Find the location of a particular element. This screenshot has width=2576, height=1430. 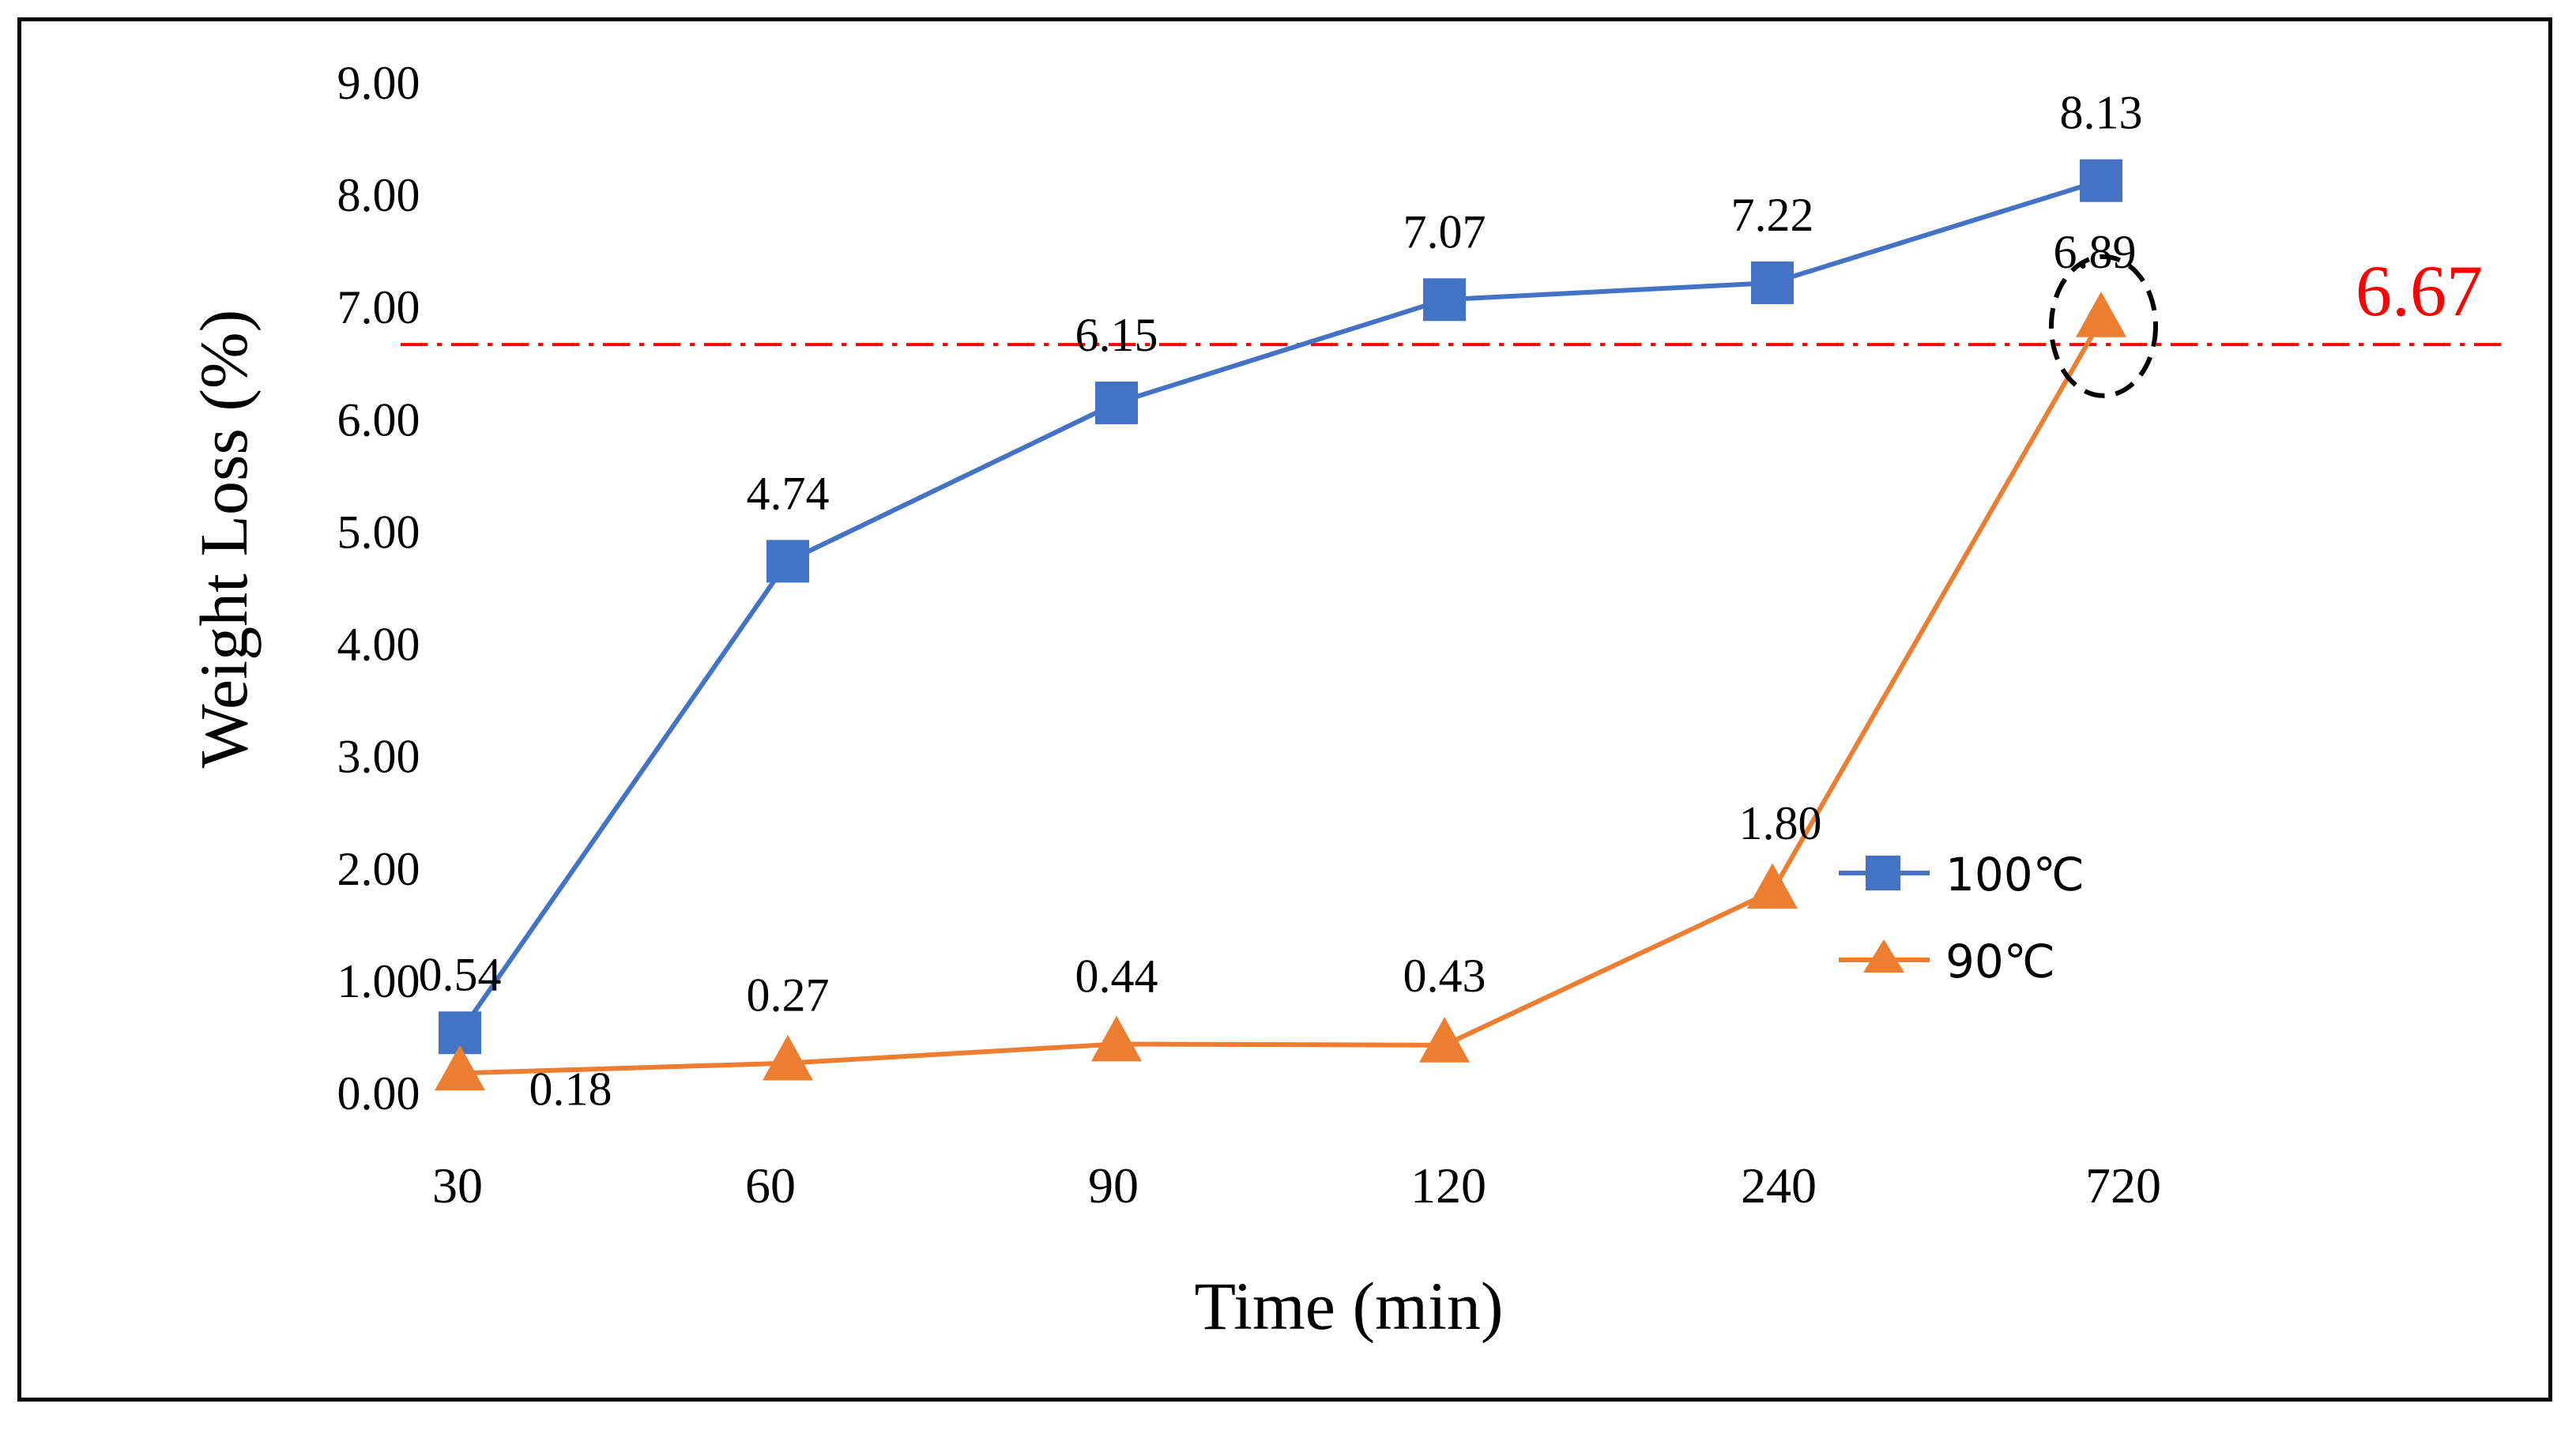

y-tick-label-8: 8.00 is located at coordinates (378, 195).